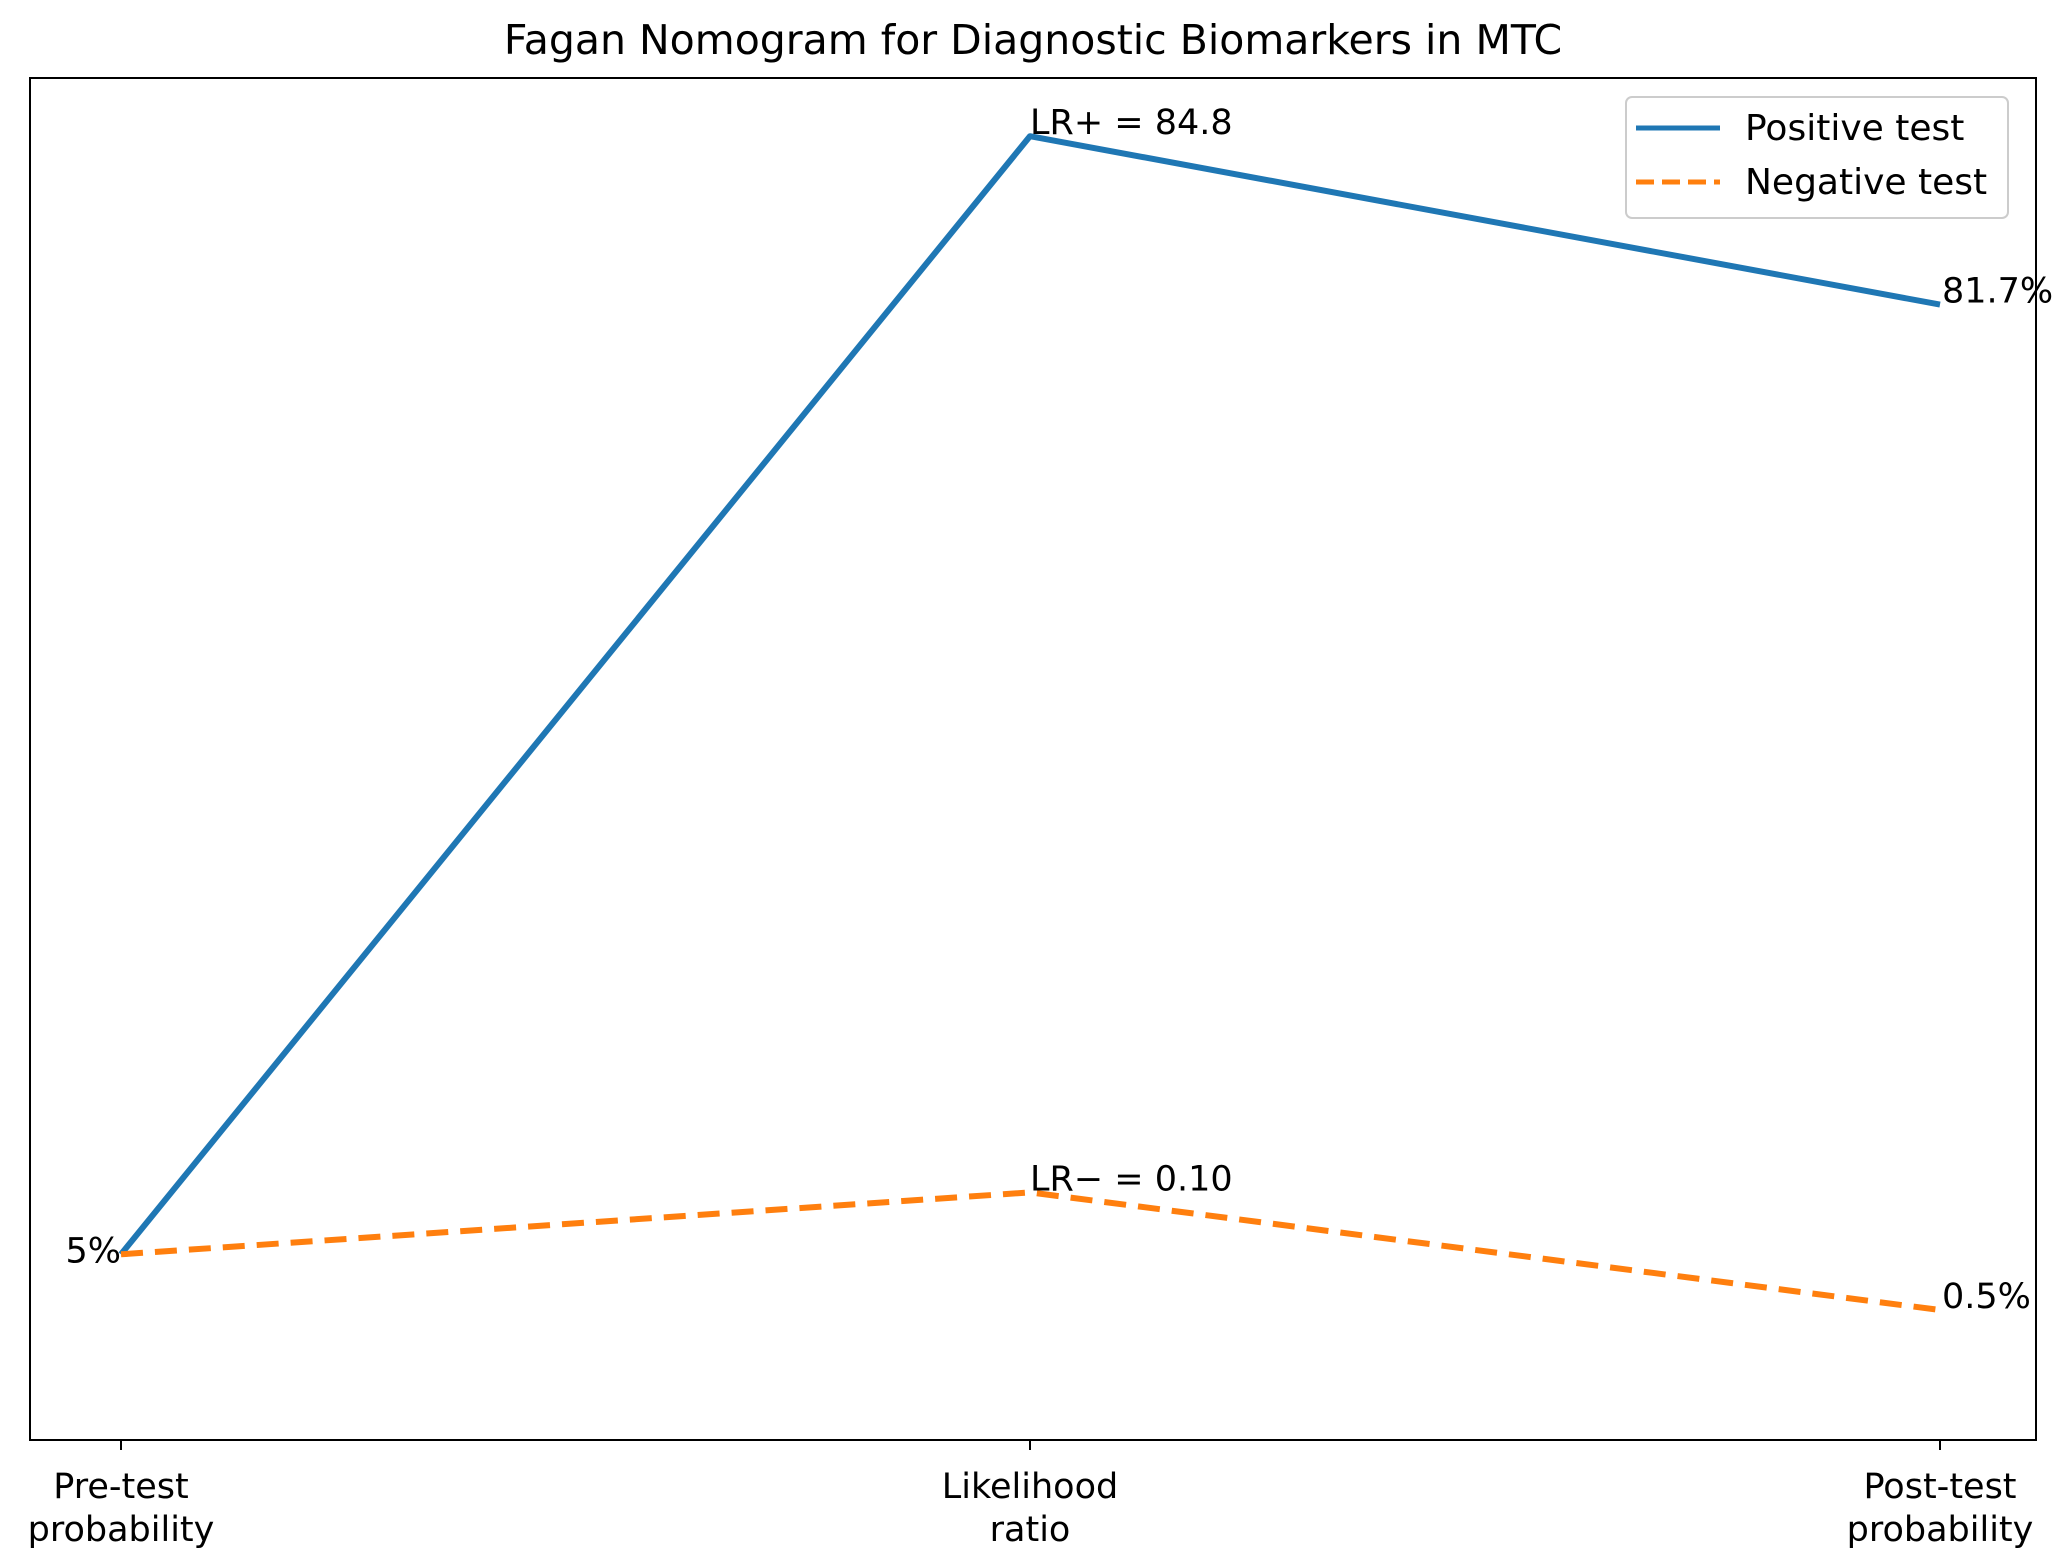 Image resolution: width=2064 pixels, height=1567 pixels. Describe the element at coordinates (121, 1508) in the screenshot. I see `x-tick-label: Pre-test probability` at that location.